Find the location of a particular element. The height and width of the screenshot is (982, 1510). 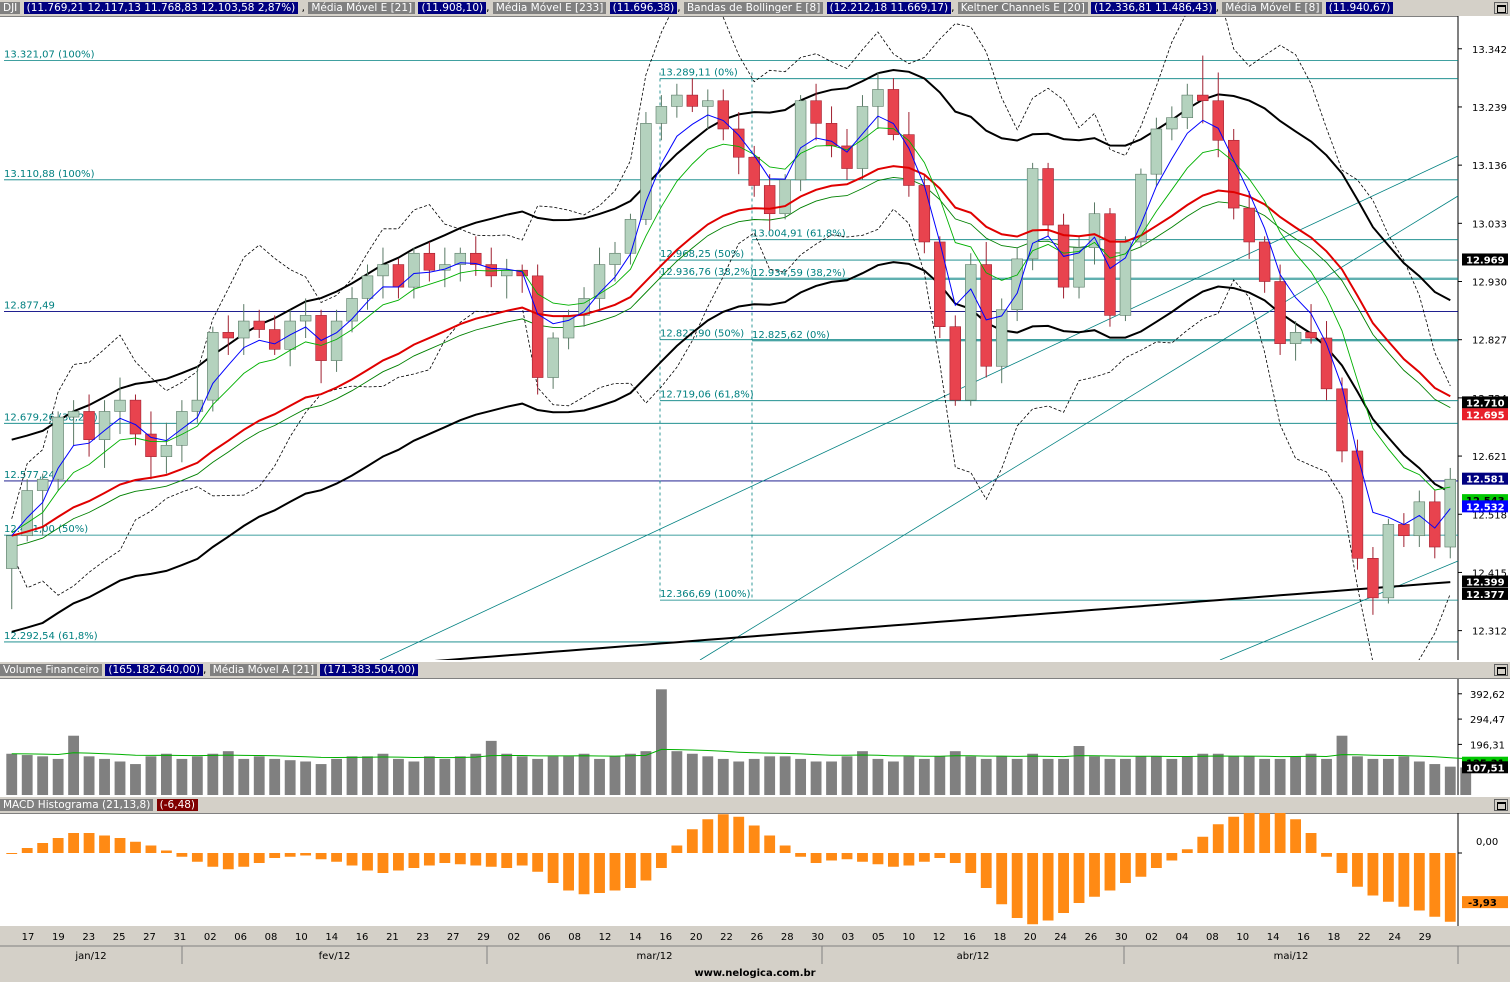

month-label: jan/12 is located at coordinates (90, 956).